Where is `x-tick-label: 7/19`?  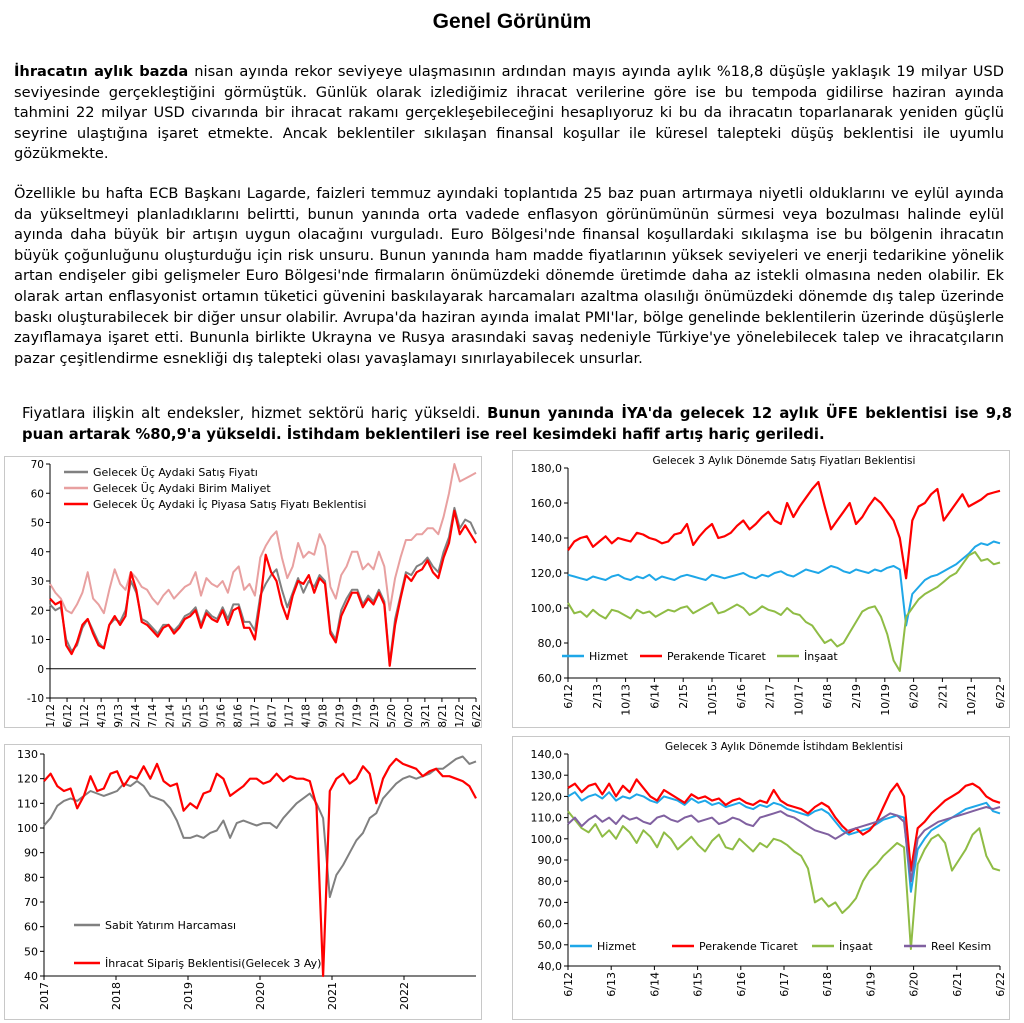
x-tick-label: 7/19 is located at coordinates (358, 716).